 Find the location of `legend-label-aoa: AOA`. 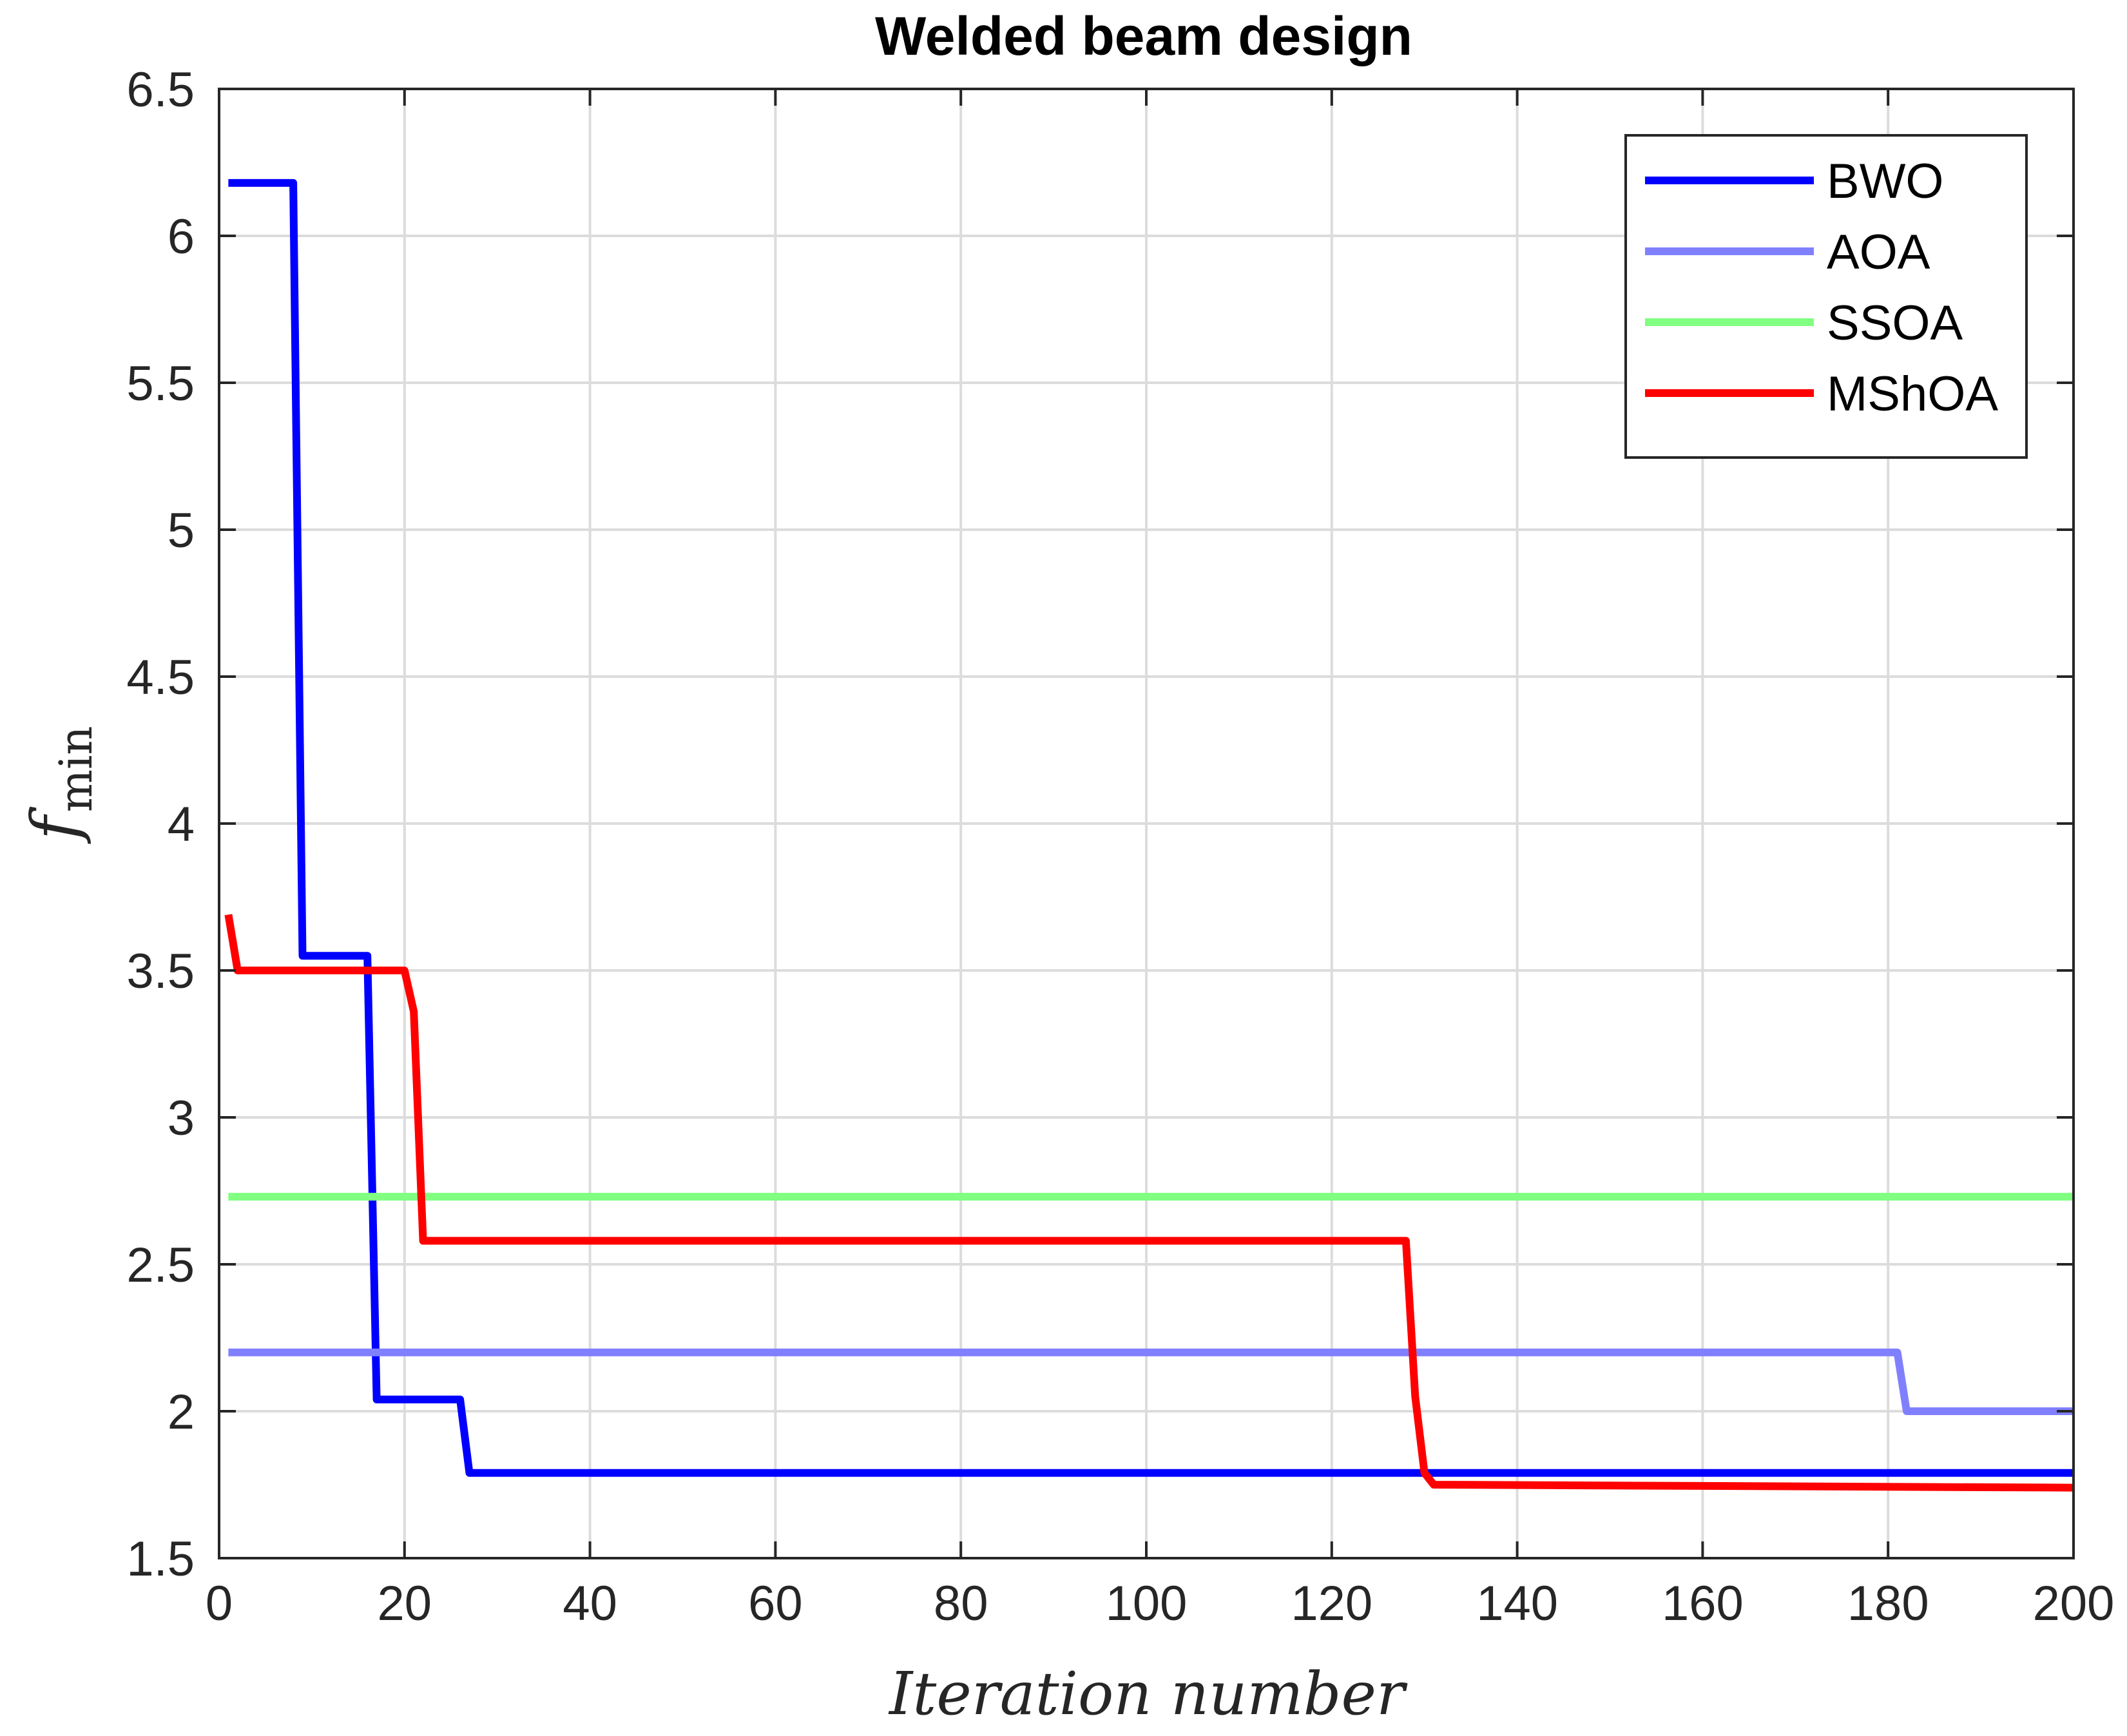

legend-label-aoa: AOA is located at coordinates (1878, 253).